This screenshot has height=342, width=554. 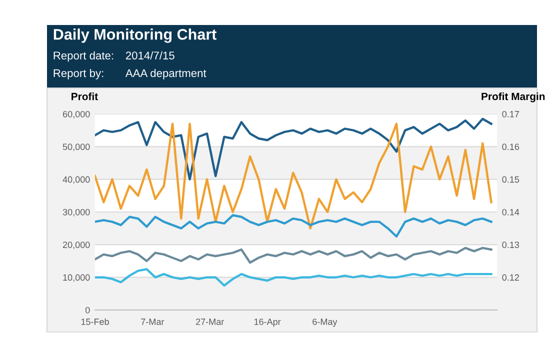 What do you see at coordinates (513, 97) in the screenshot?
I see `y2-axis-title: Profit Margin` at bounding box center [513, 97].